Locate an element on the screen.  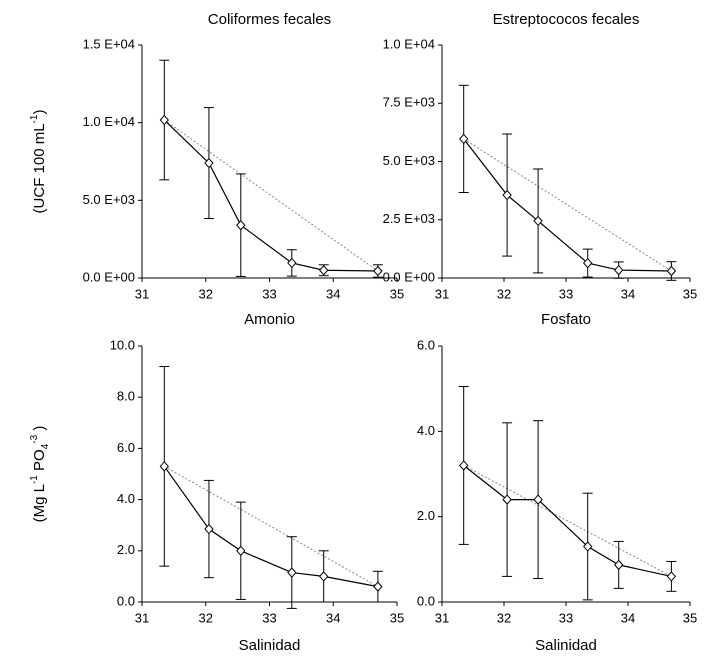
y-axis-label-part: (Mg L is located at coordinates (39, 503).